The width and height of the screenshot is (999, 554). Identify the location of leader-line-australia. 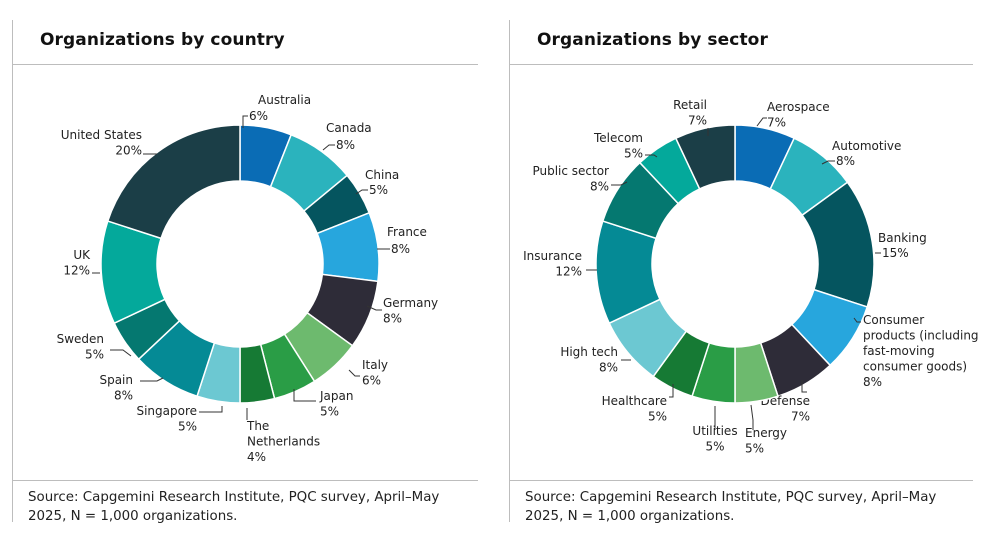
(245, 121).